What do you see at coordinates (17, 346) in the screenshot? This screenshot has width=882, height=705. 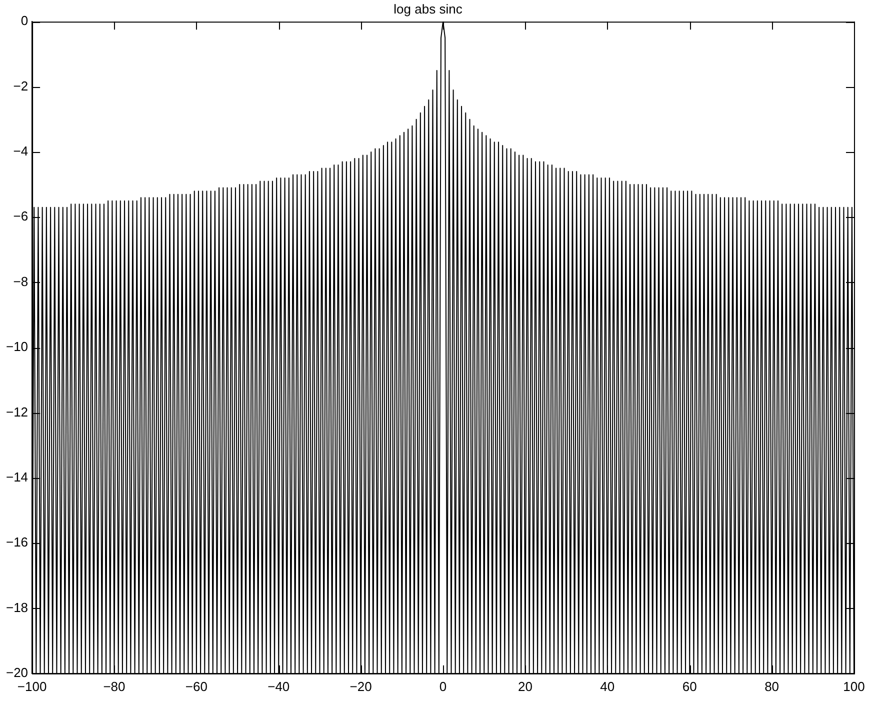 I see `y-tick-label: −10` at bounding box center [17, 346].